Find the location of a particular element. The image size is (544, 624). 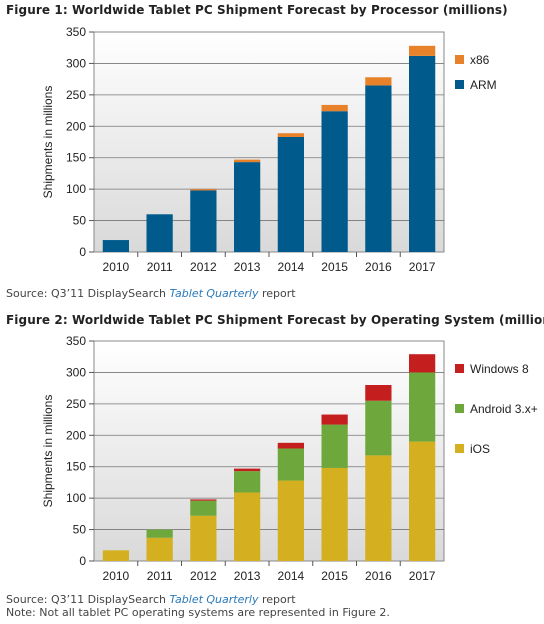

bar-windows-8-2014 is located at coordinates (290, 445).